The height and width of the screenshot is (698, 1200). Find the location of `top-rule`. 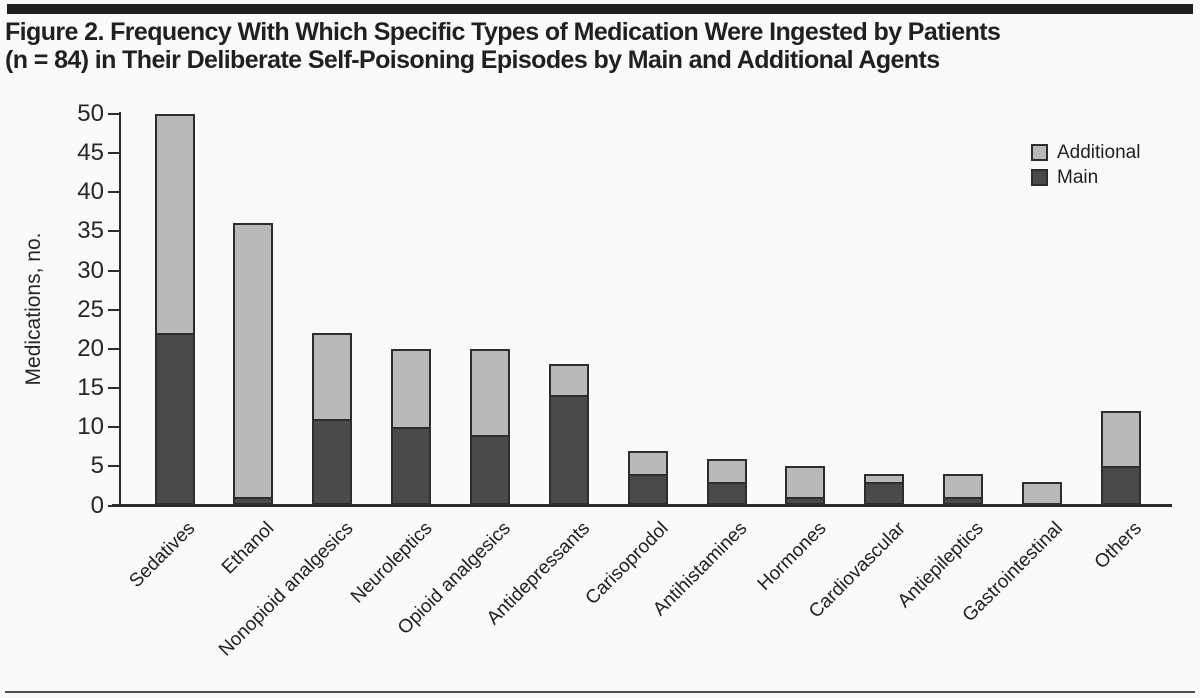

top-rule is located at coordinates (600, 9).